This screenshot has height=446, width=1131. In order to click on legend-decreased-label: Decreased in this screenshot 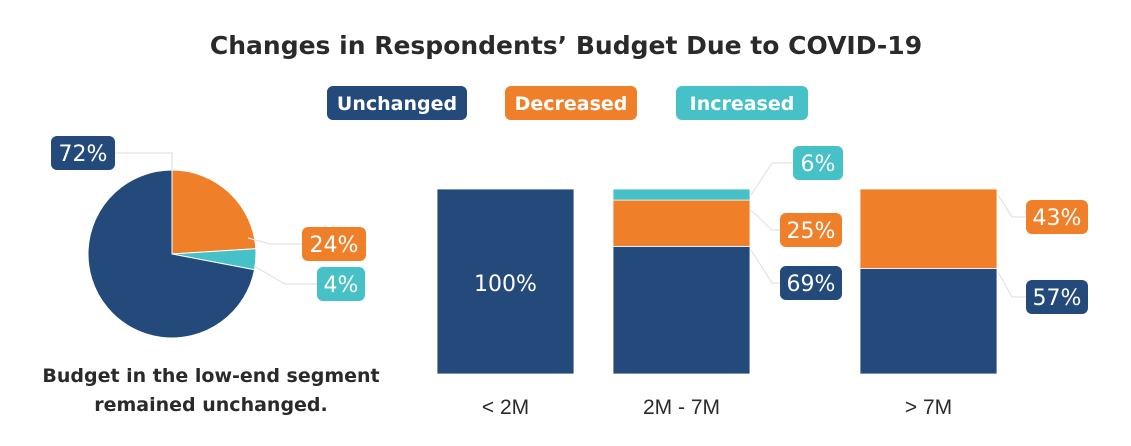, I will do `click(571, 104)`.